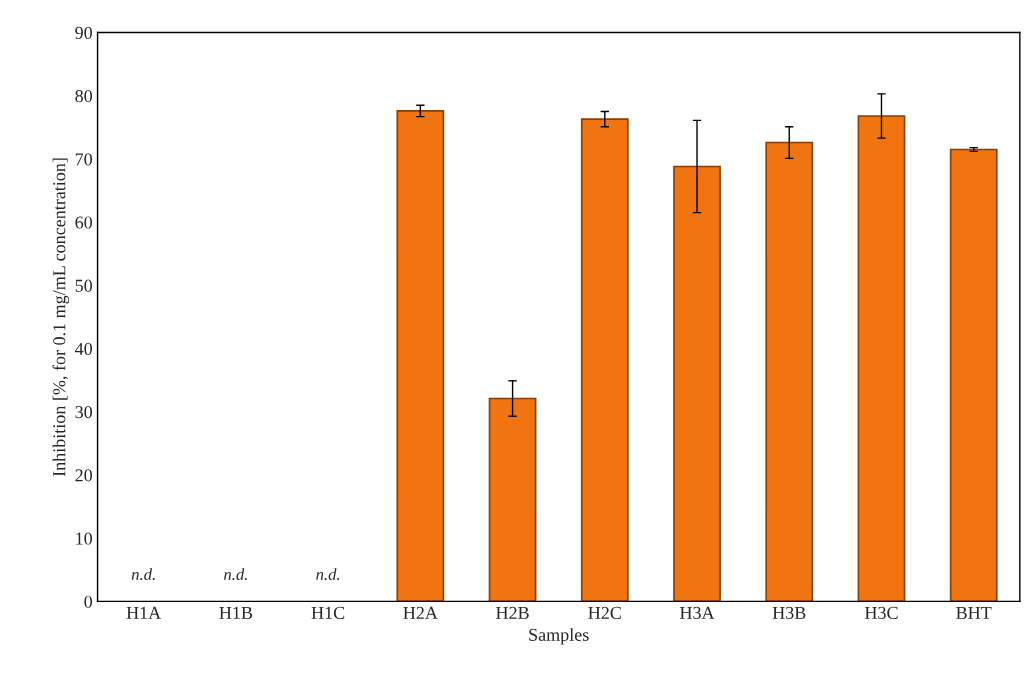  Describe the element at coordinates (84, 412) in the screenshot. I see `y-tick-label: 30` at that location.